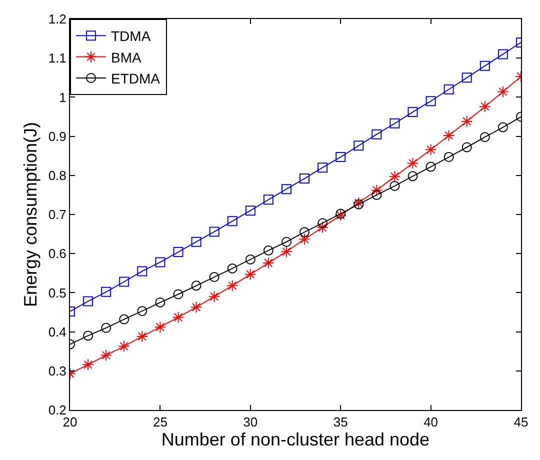 The width and height of the screenshot is (540, 460). Describe the element at coordinates (340, 422) in the screenshot. I see `x-tick-label: 35` at that location.